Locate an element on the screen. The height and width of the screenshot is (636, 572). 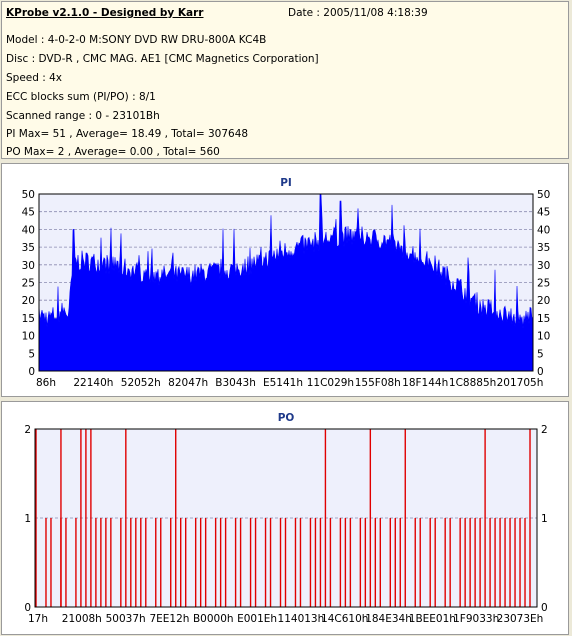
x-tick-label: E001Eh is located at coordinates (257, 619).